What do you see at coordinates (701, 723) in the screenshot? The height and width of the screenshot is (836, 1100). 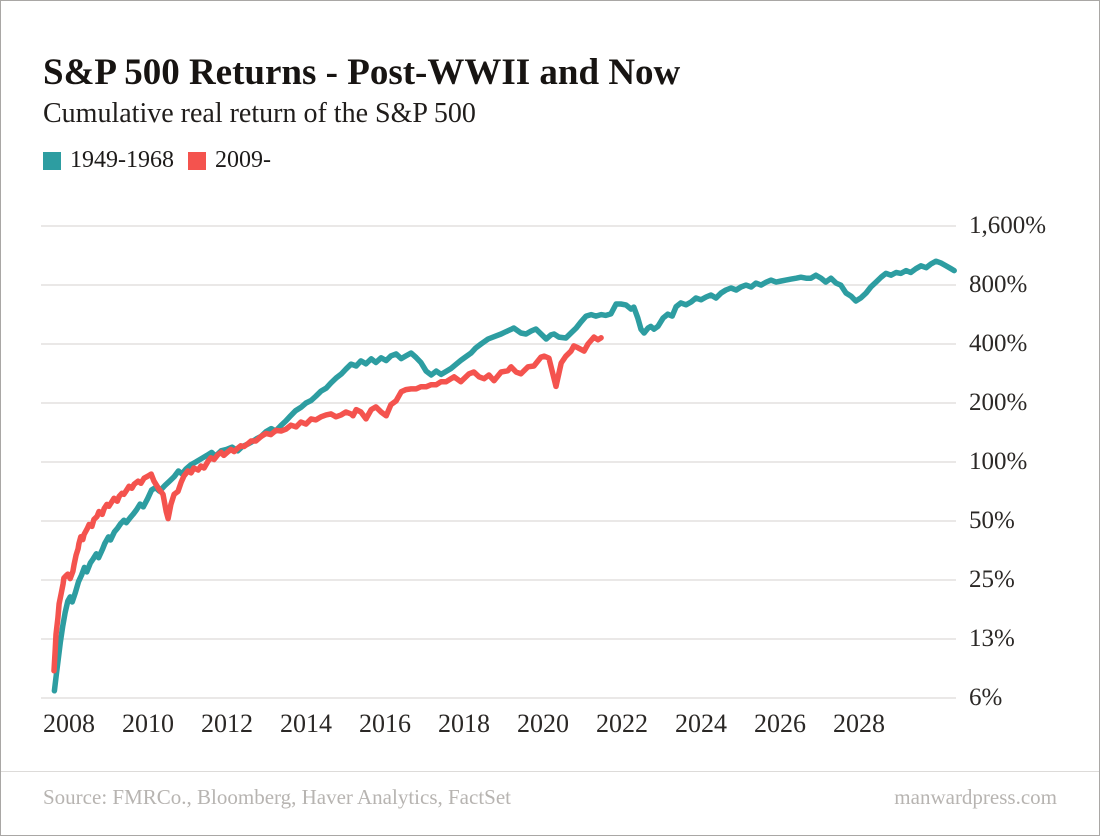 I see `x-tick-label: 2024` at bounding box center [701, 723].